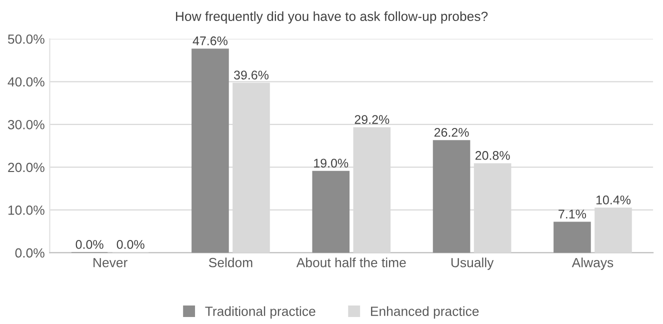 This screenshot has height=324, width=663. Describe the element at coordinates (111, 263) in the screenshot. I see `x-tick-label: Never` at that location.